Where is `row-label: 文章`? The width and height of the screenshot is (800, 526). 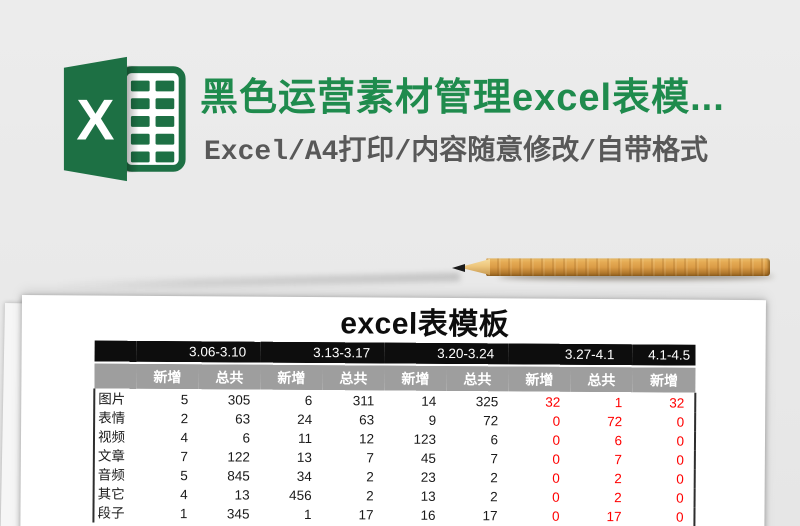 row-label: 文章 is located at coordinates (114, 456).